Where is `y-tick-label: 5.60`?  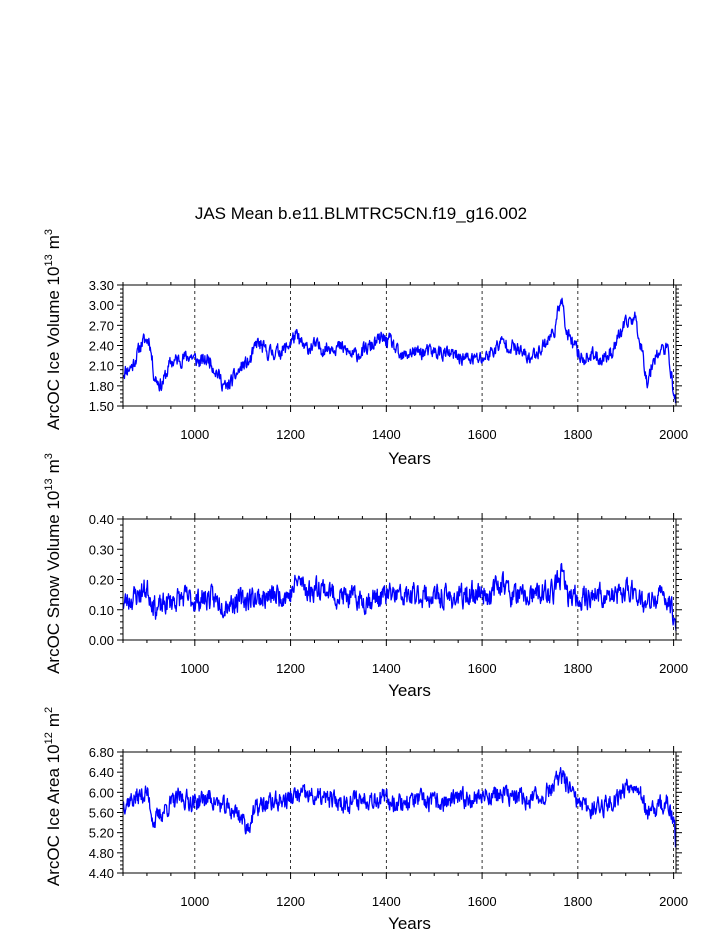
y-tick-label: 5.60 is located at coordinates (101, 813).